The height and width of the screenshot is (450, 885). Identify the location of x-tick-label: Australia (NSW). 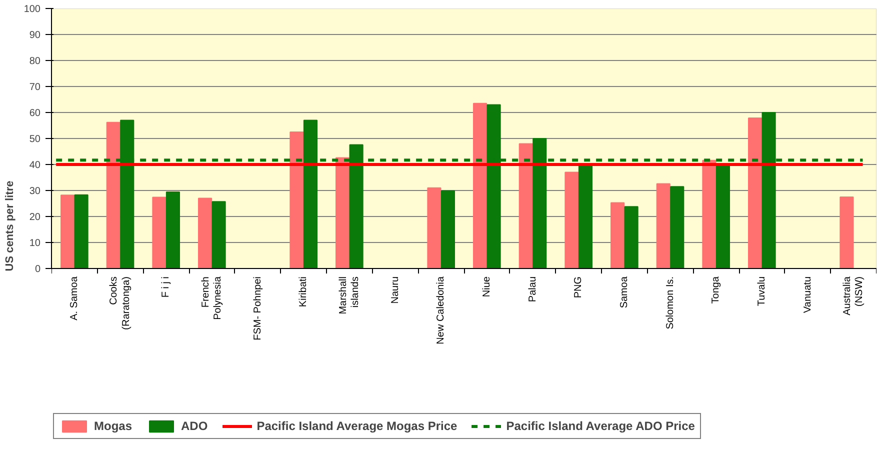
(854, 296).